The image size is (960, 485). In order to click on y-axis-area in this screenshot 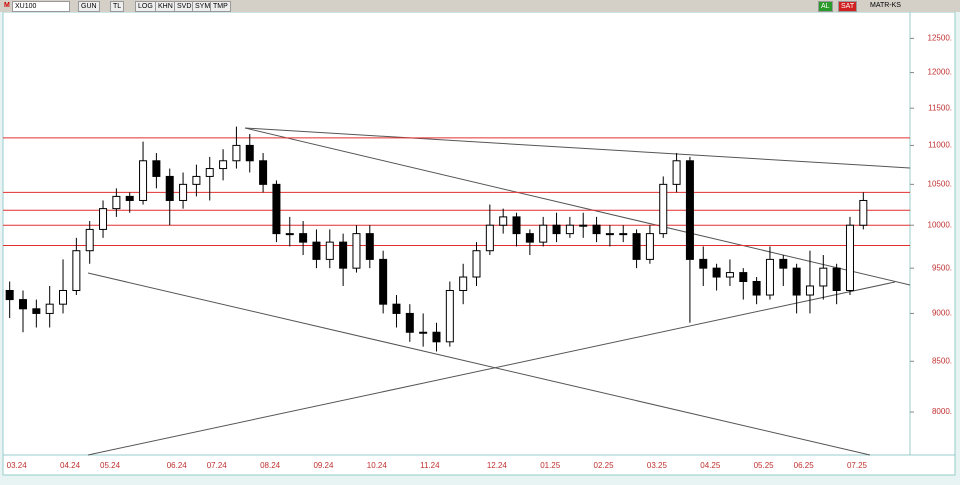, I will do `click(932, 234)`.